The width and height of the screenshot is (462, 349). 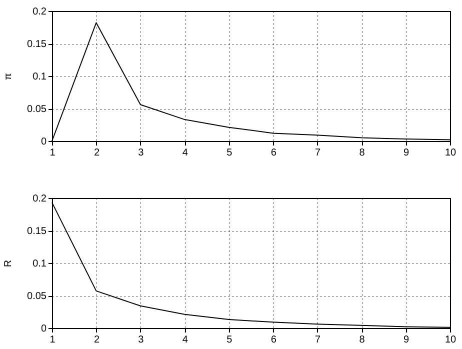 I want to click on y-axis-title: R, so click(x=8, y=264).